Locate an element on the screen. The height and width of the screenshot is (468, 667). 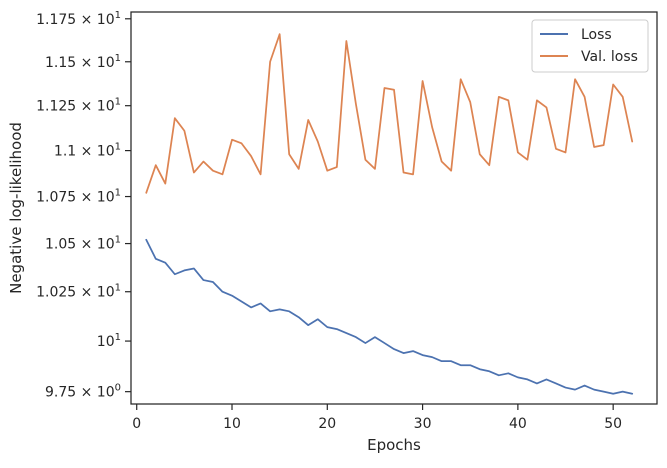
y-tick-label: 9.75 × 100 is located at coordinates (83, 392).